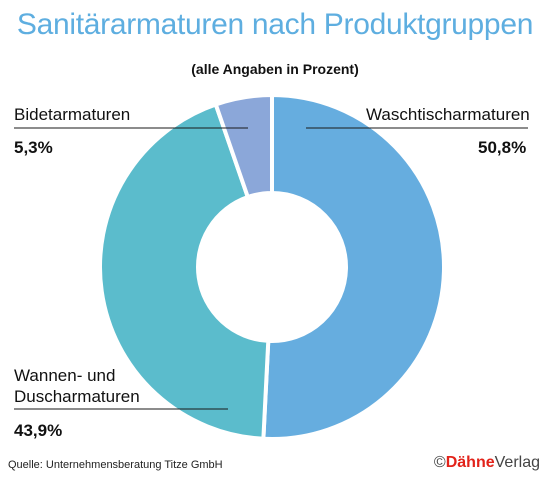 This screenshot has height=480, width=550. I want to click on source-note: Quelle: Unternehmensberatung Titze GmbH, so click(115, 465).